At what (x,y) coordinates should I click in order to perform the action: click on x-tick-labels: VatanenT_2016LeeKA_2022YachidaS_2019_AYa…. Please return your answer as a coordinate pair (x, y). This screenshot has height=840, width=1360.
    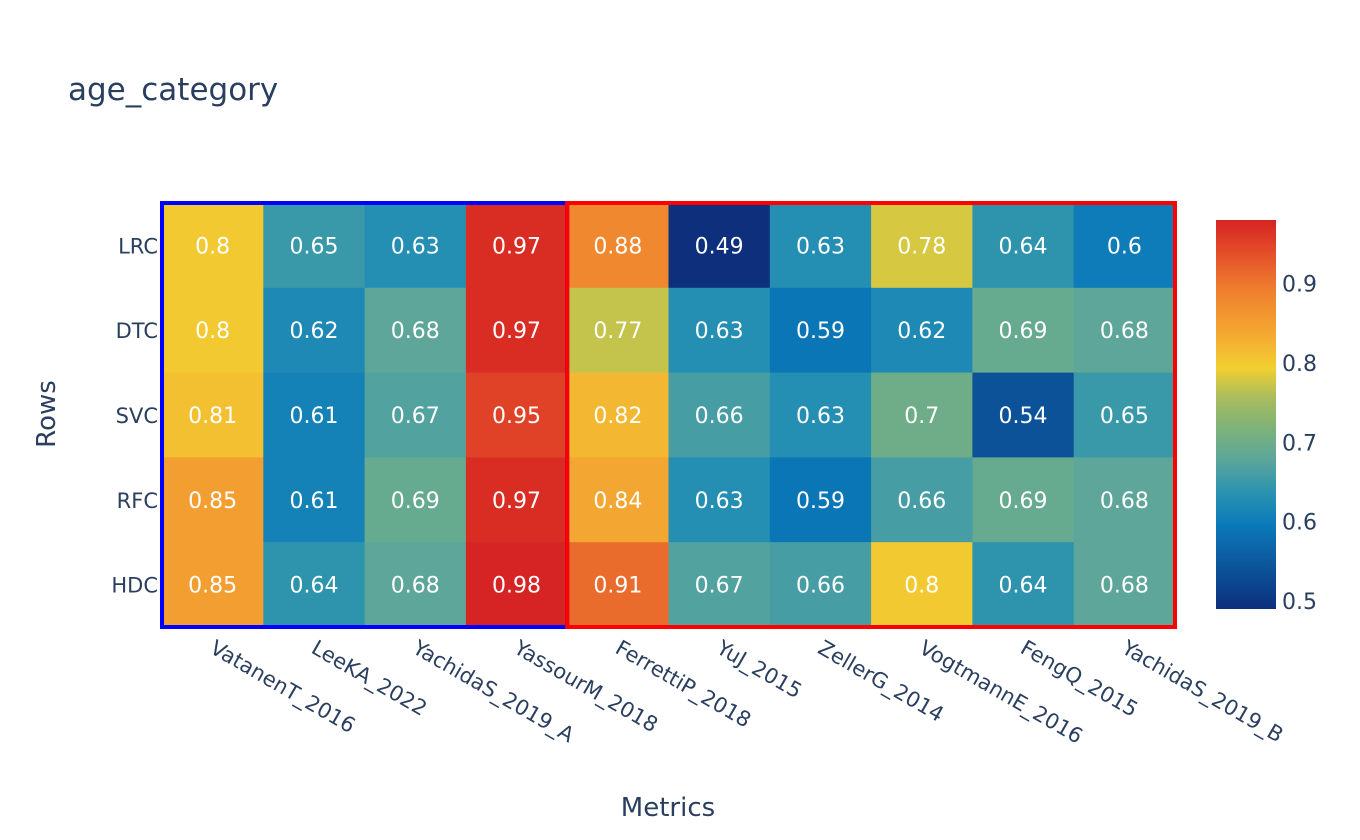
    Looking at the image, I should click on (747, 692).